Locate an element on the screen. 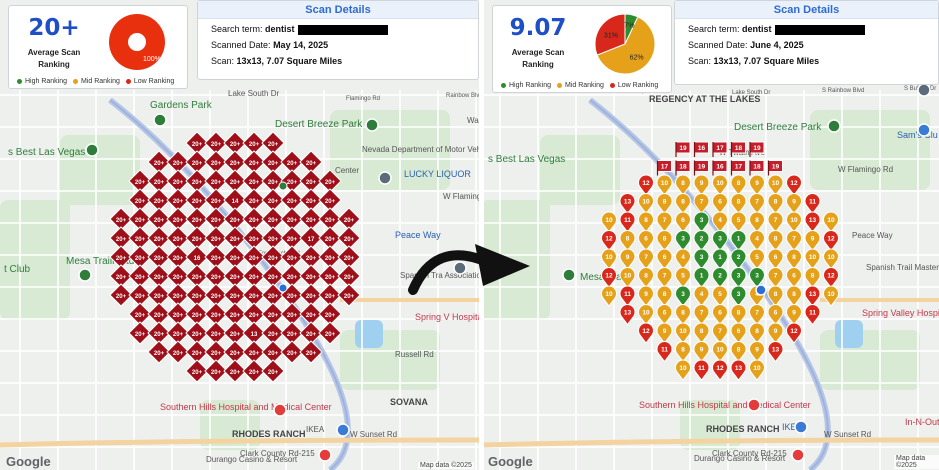  marker-rank-label: 17 is located at coordinates (311, 240).